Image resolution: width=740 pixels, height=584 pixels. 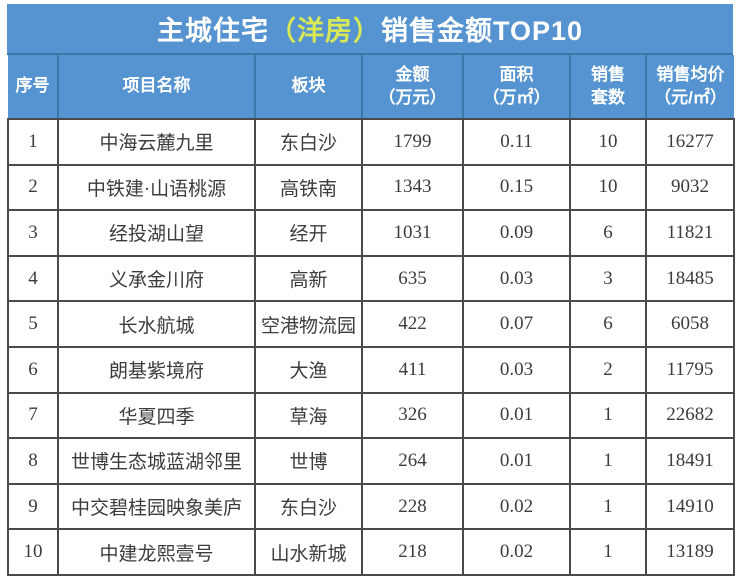 What do you see at coordinates (607, 87) in the screenshot?
I see `column-header-5: 销售 套数` at bounding box center [607, 87].